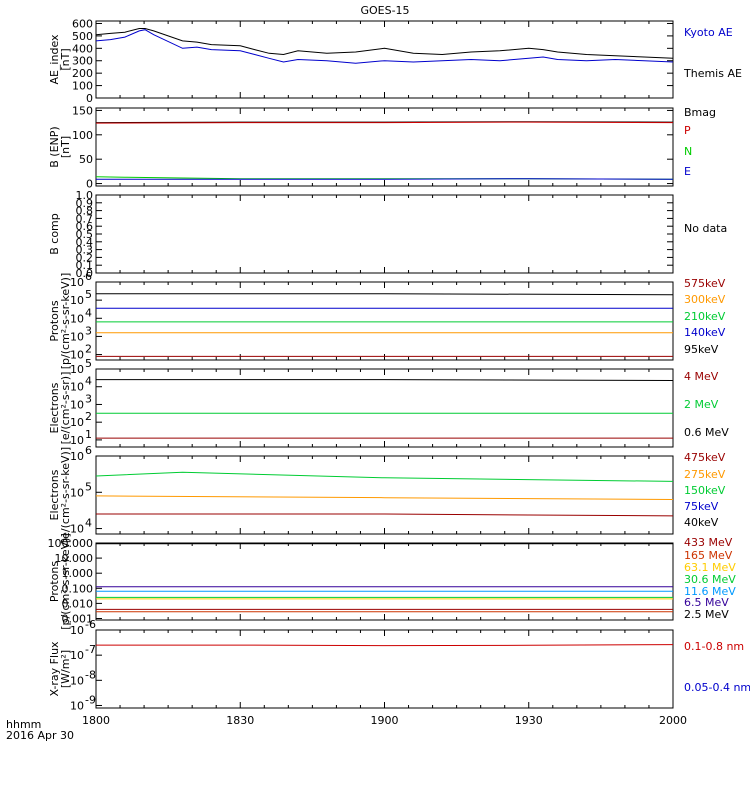 Image resolution: width=750 pixels, height=800 pixels. What do you see at coordinates (708, 542) in the screenshot?
I see `legend-label: 433 MeV` at bounding box center [708, 542].